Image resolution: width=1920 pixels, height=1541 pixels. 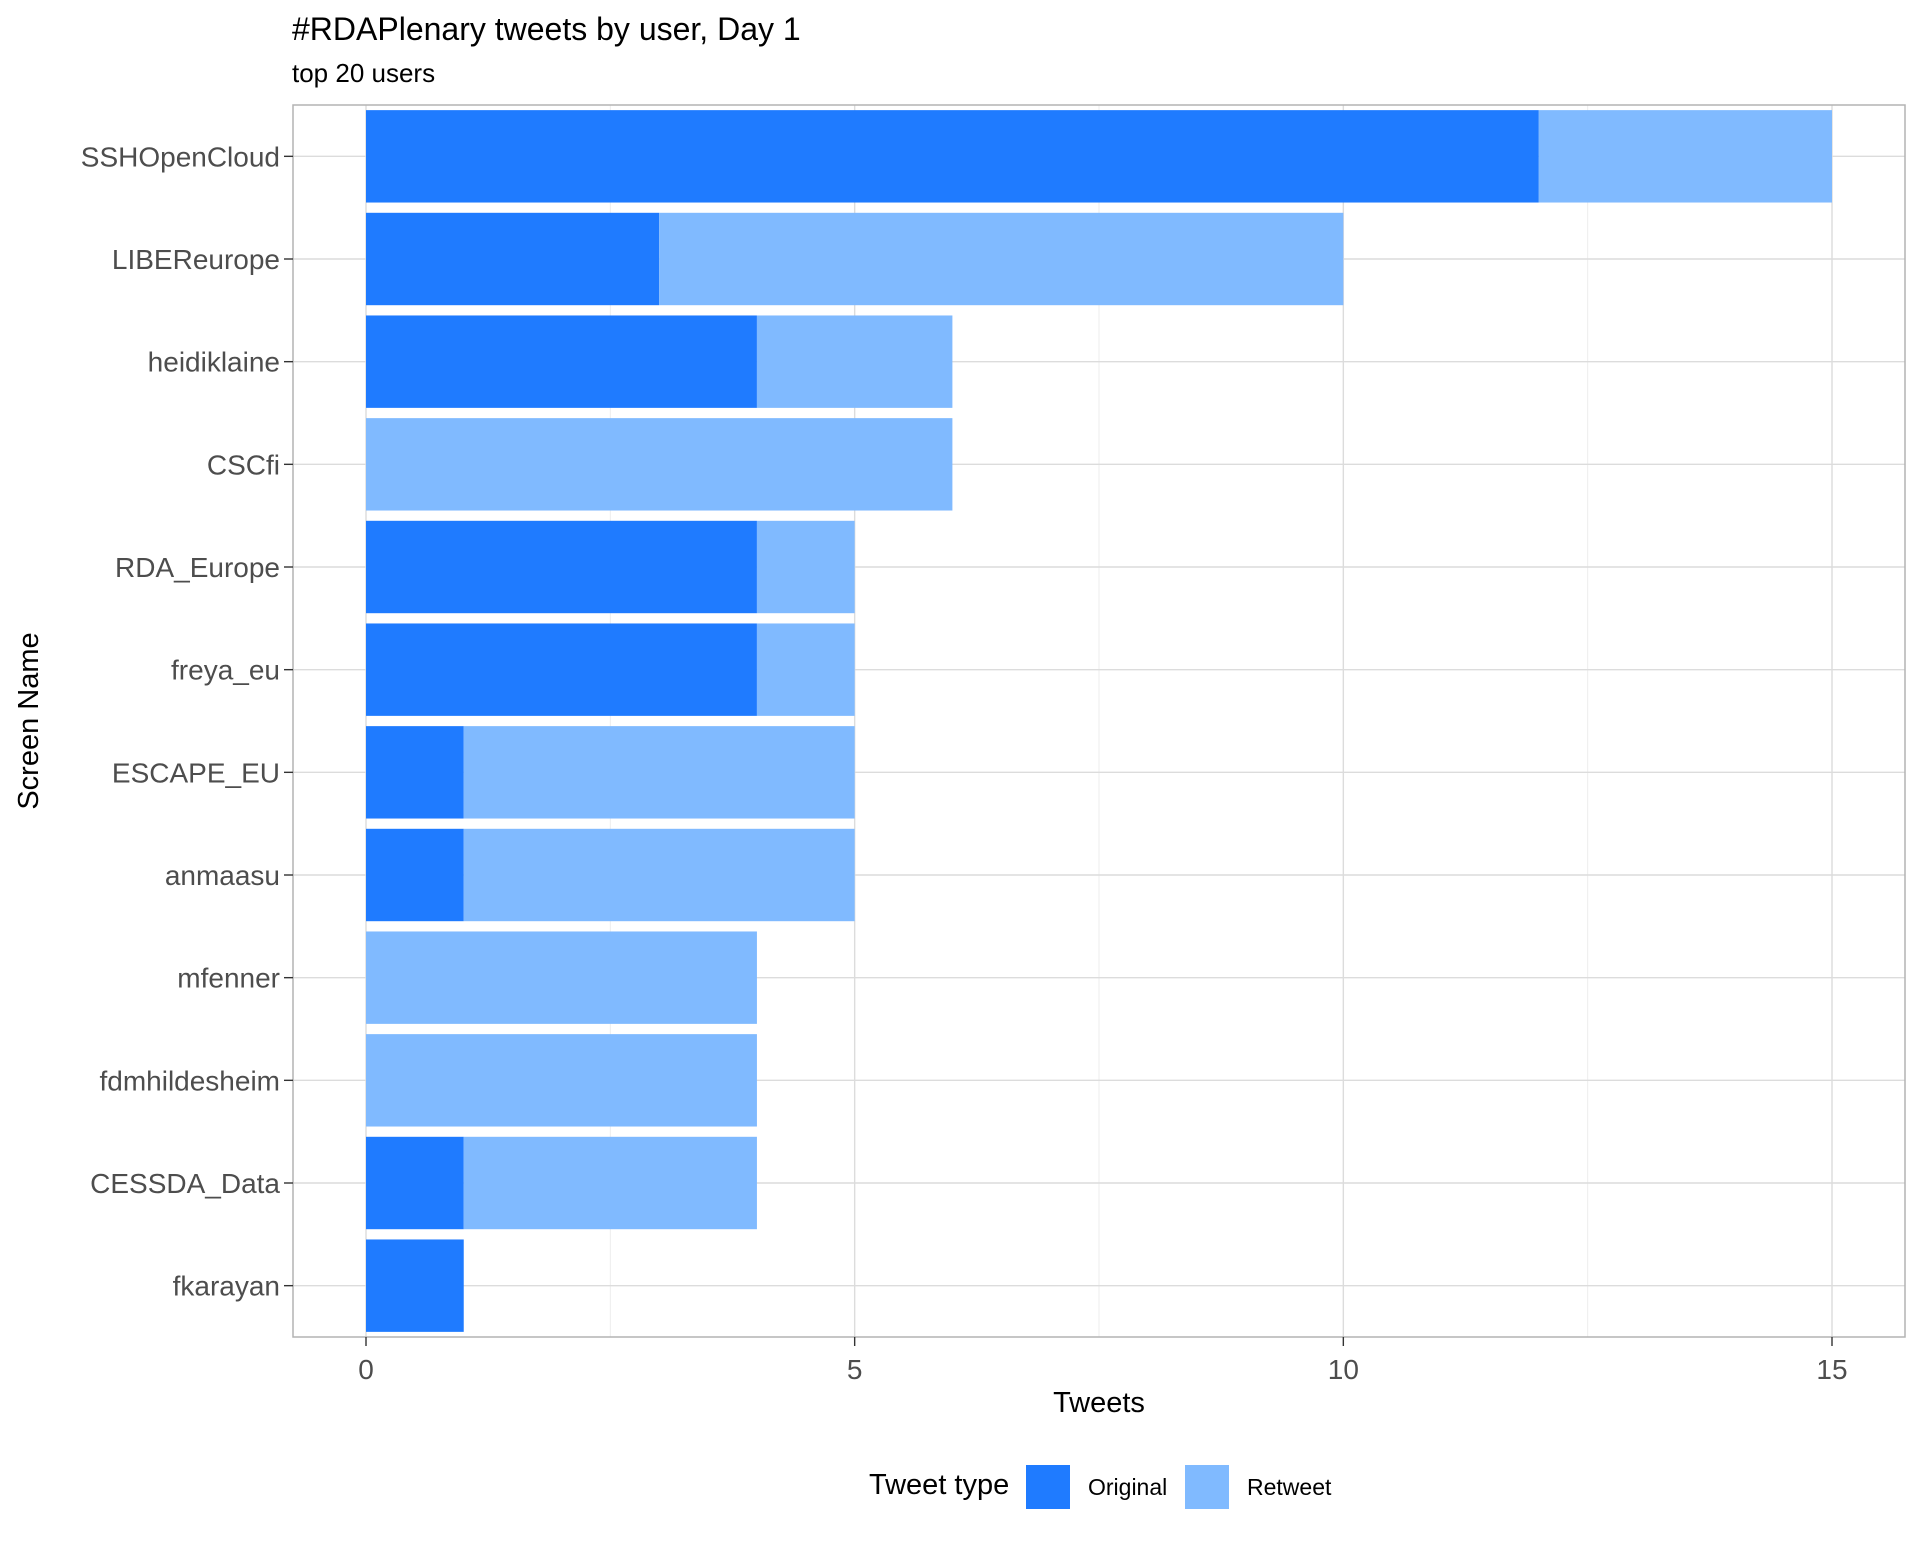 I want to click on legend-label-original: Original, so click(x=1127, y=1487).